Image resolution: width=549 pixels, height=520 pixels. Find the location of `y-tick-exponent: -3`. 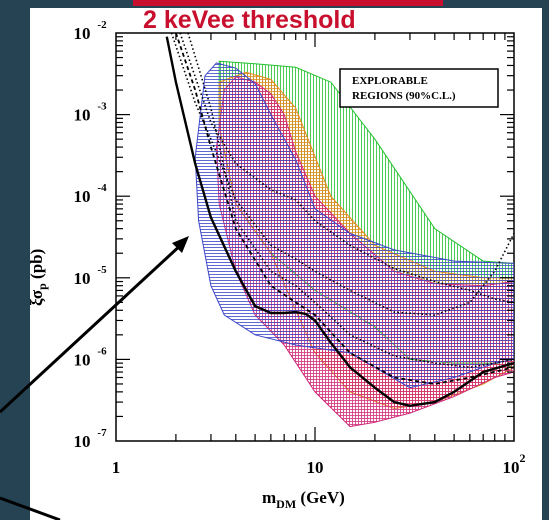

y-tick-exponent: -3 is located at coordinates (102, 107).